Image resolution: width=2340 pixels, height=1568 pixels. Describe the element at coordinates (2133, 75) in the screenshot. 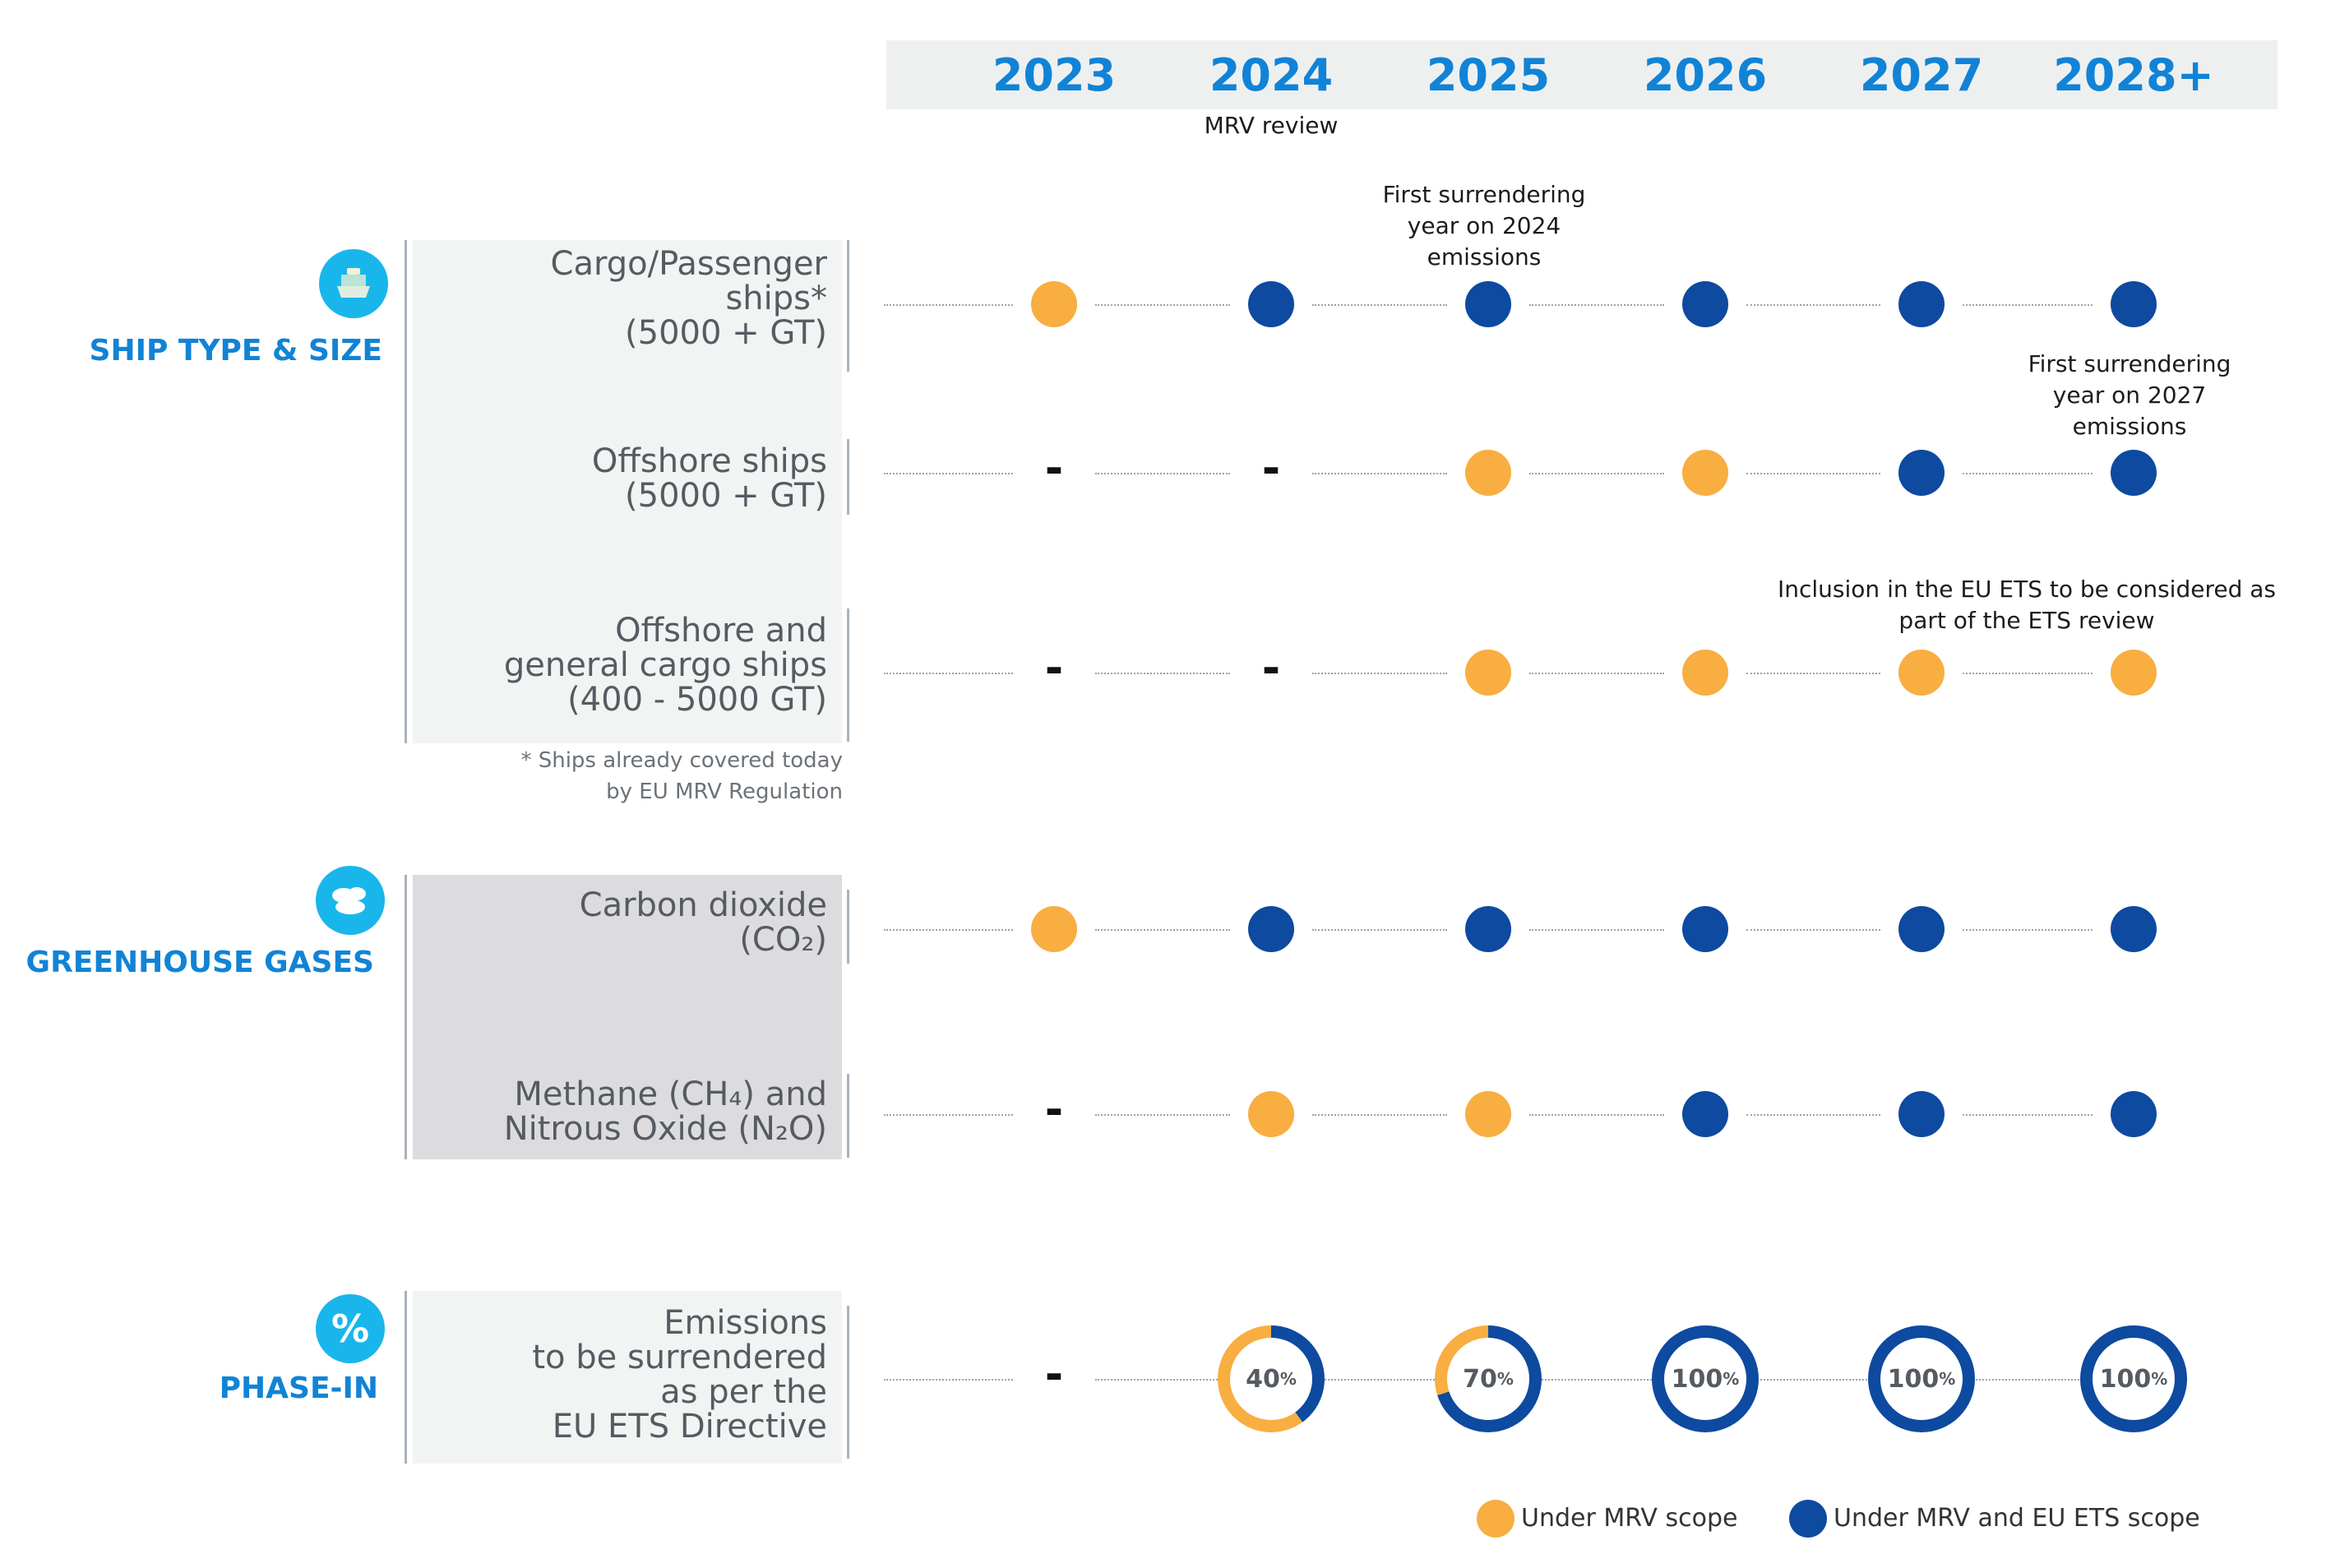

I see `year-2028-plus: 2028+` at that location.